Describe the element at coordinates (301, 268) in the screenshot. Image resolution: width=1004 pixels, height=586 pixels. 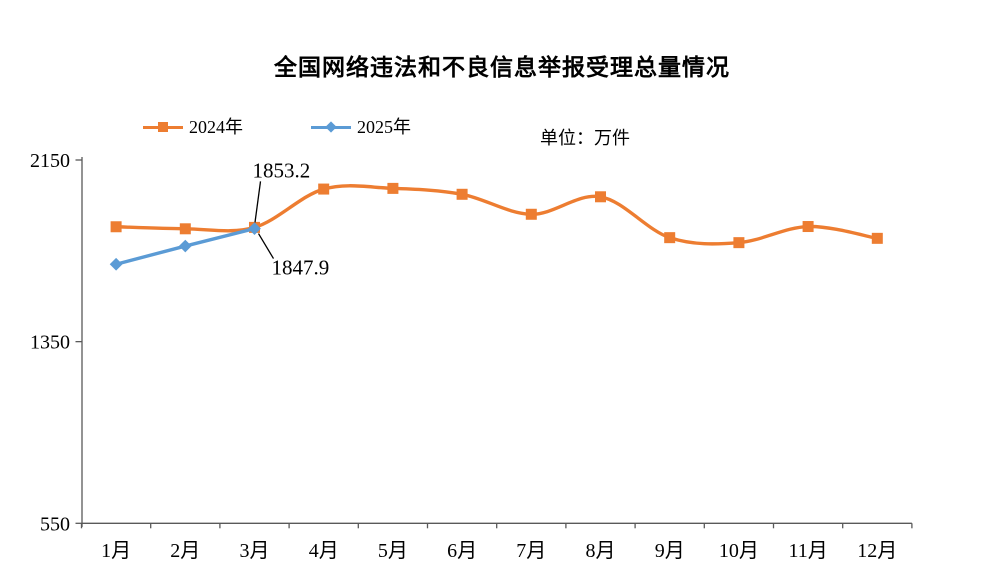
I see `data-label: 1847.9` at that location.